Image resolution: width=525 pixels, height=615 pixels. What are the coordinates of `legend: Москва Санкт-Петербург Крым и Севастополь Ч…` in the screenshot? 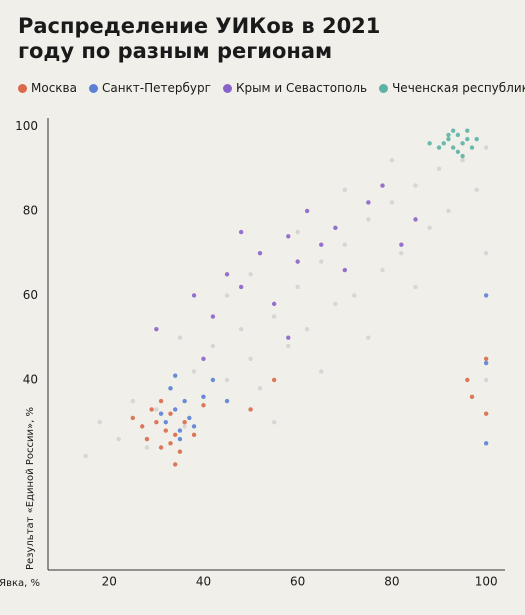 It's located at (271, 88).